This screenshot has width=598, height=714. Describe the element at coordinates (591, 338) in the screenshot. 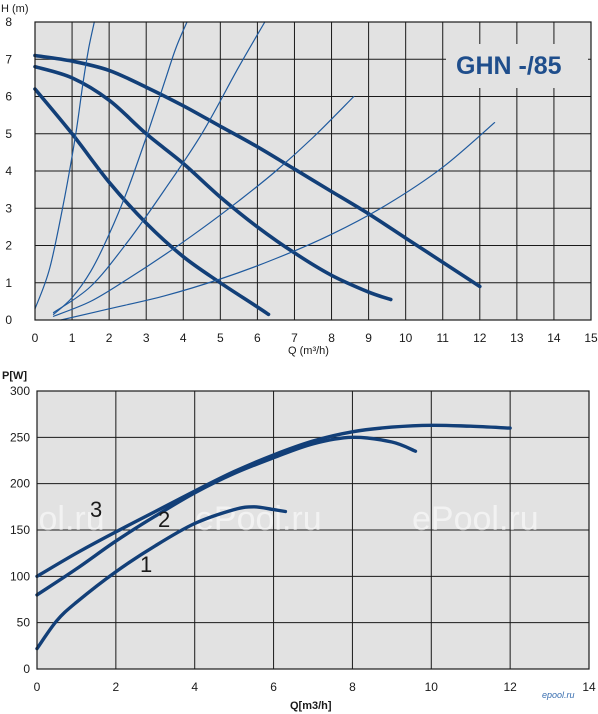

I see `x-tick-label: 15` at that location.